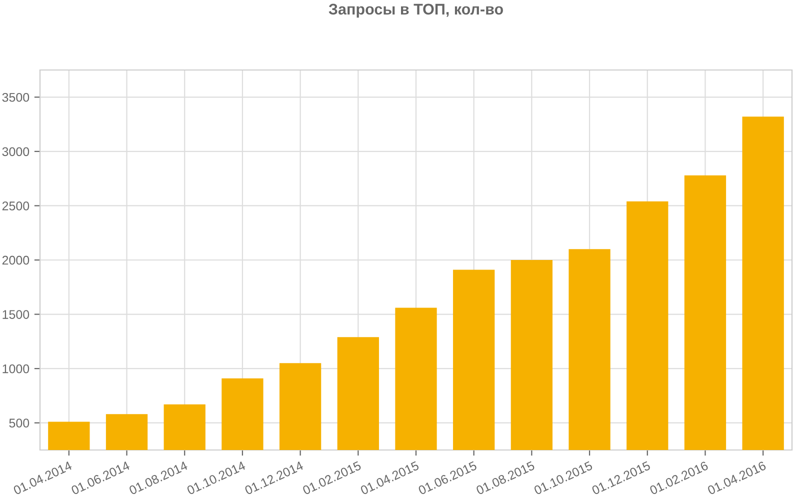 This screenshot has width=800, height=500. What do you see at coordinates (16, 97) in the screenshot?
I see `y-tick-label: 3500` at bounding box center [16, 97].